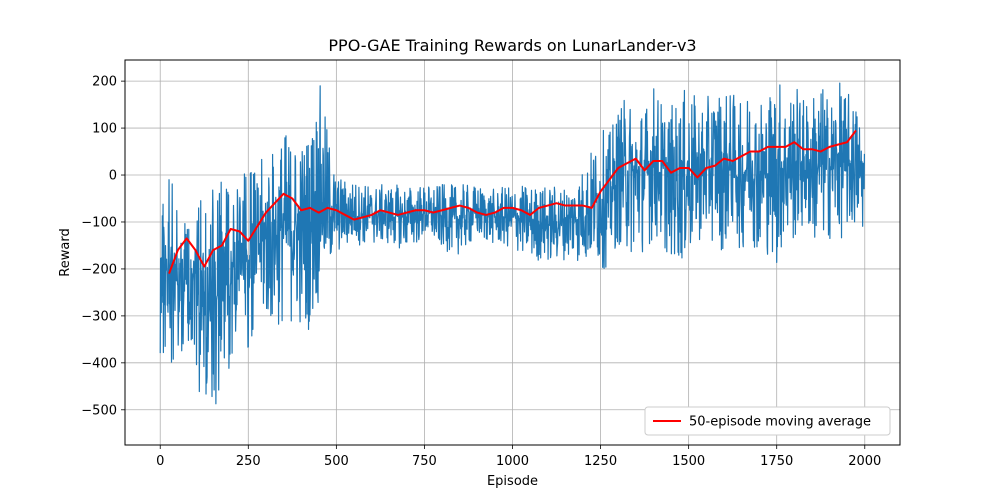  Describe the element at coordinates (512, 481) in the screenshot. I see `x-axis-title: Episode` at that location.